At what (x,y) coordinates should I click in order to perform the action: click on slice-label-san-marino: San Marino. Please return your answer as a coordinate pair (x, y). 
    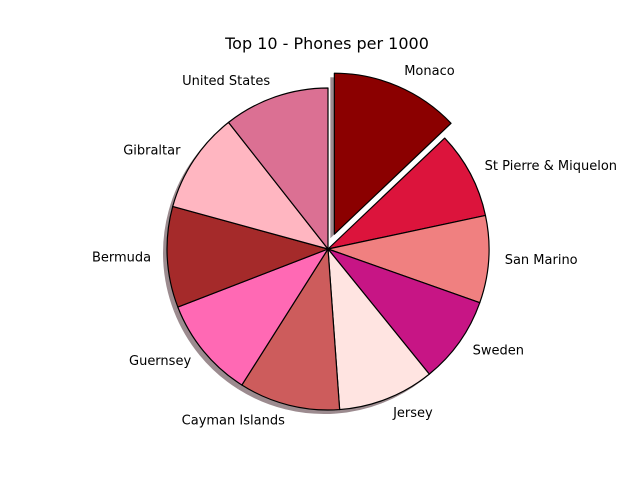
    Looking at the image, I should click on (541, 260).